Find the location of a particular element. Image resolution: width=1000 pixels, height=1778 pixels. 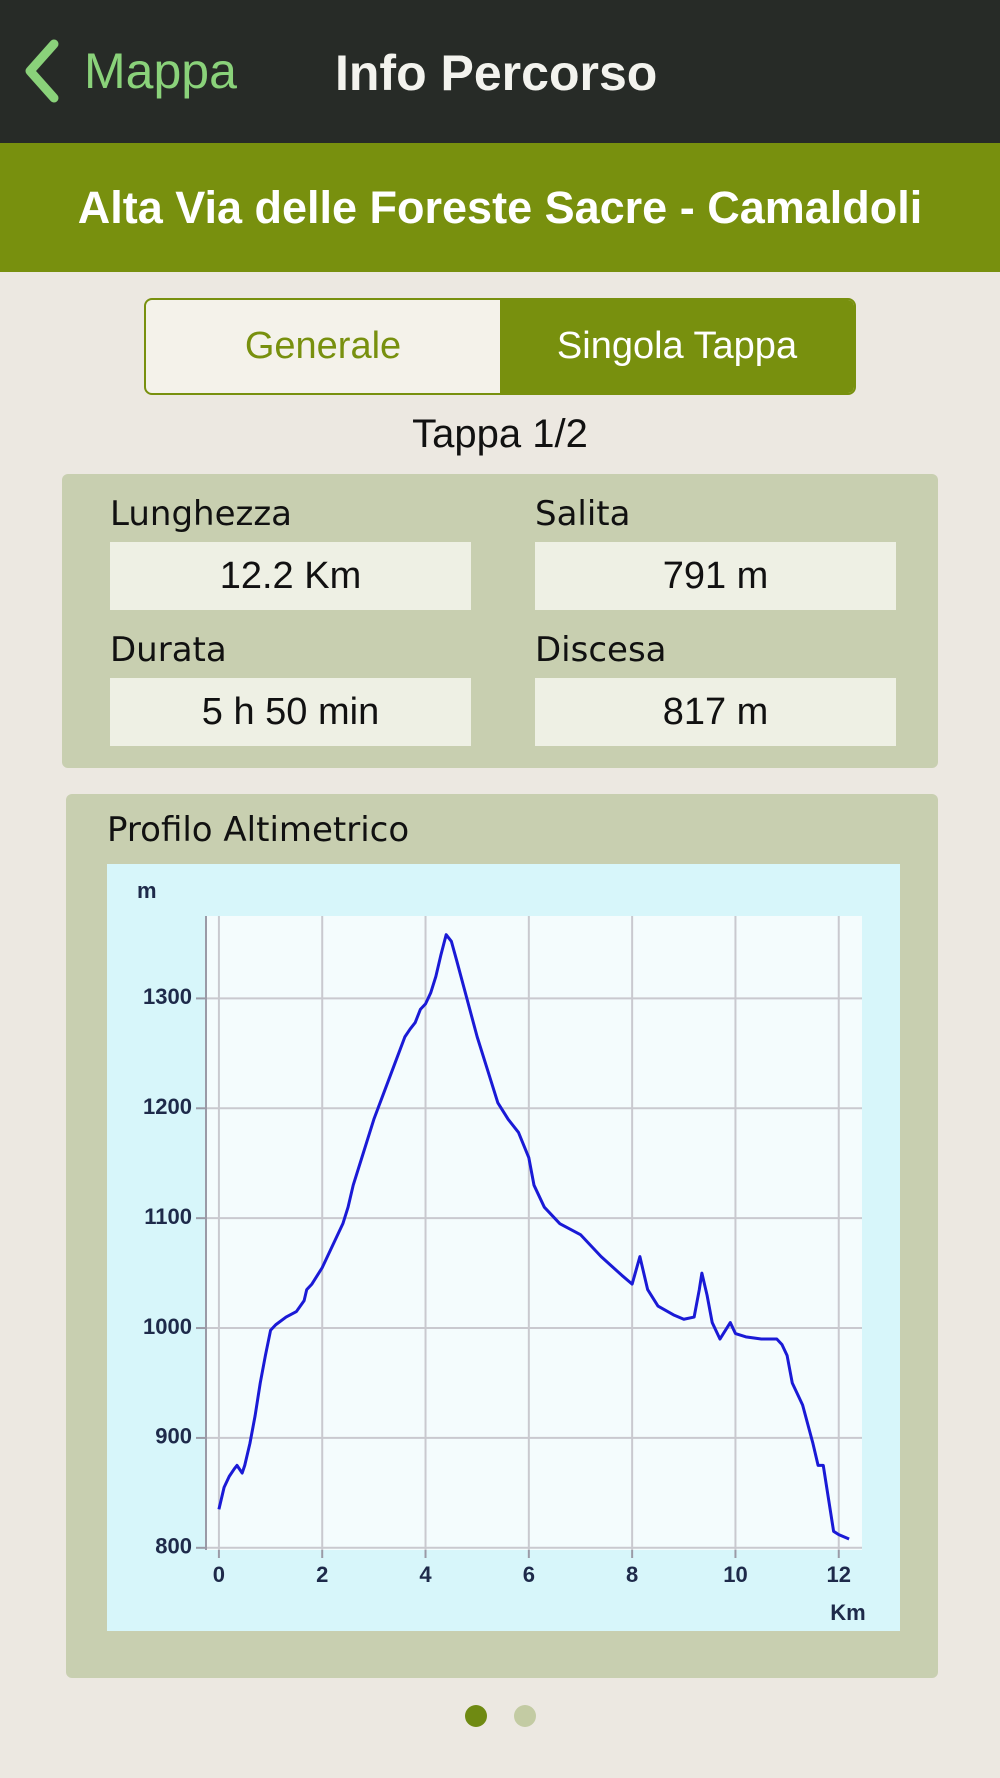

stat-label: Discesa is located at coordinates (601, 650).